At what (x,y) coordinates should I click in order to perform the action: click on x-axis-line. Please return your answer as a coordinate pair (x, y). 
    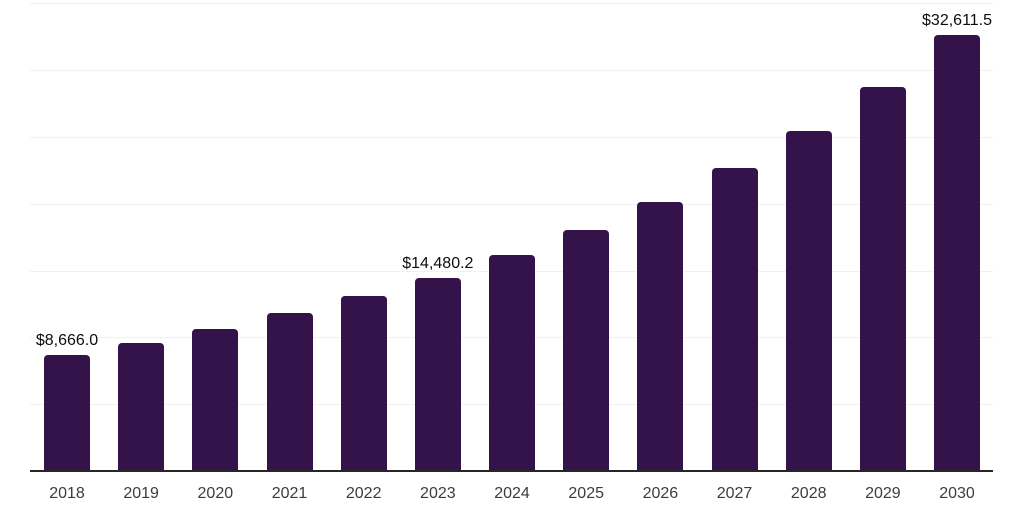
    Looking at the image, I should click on (511, 471).